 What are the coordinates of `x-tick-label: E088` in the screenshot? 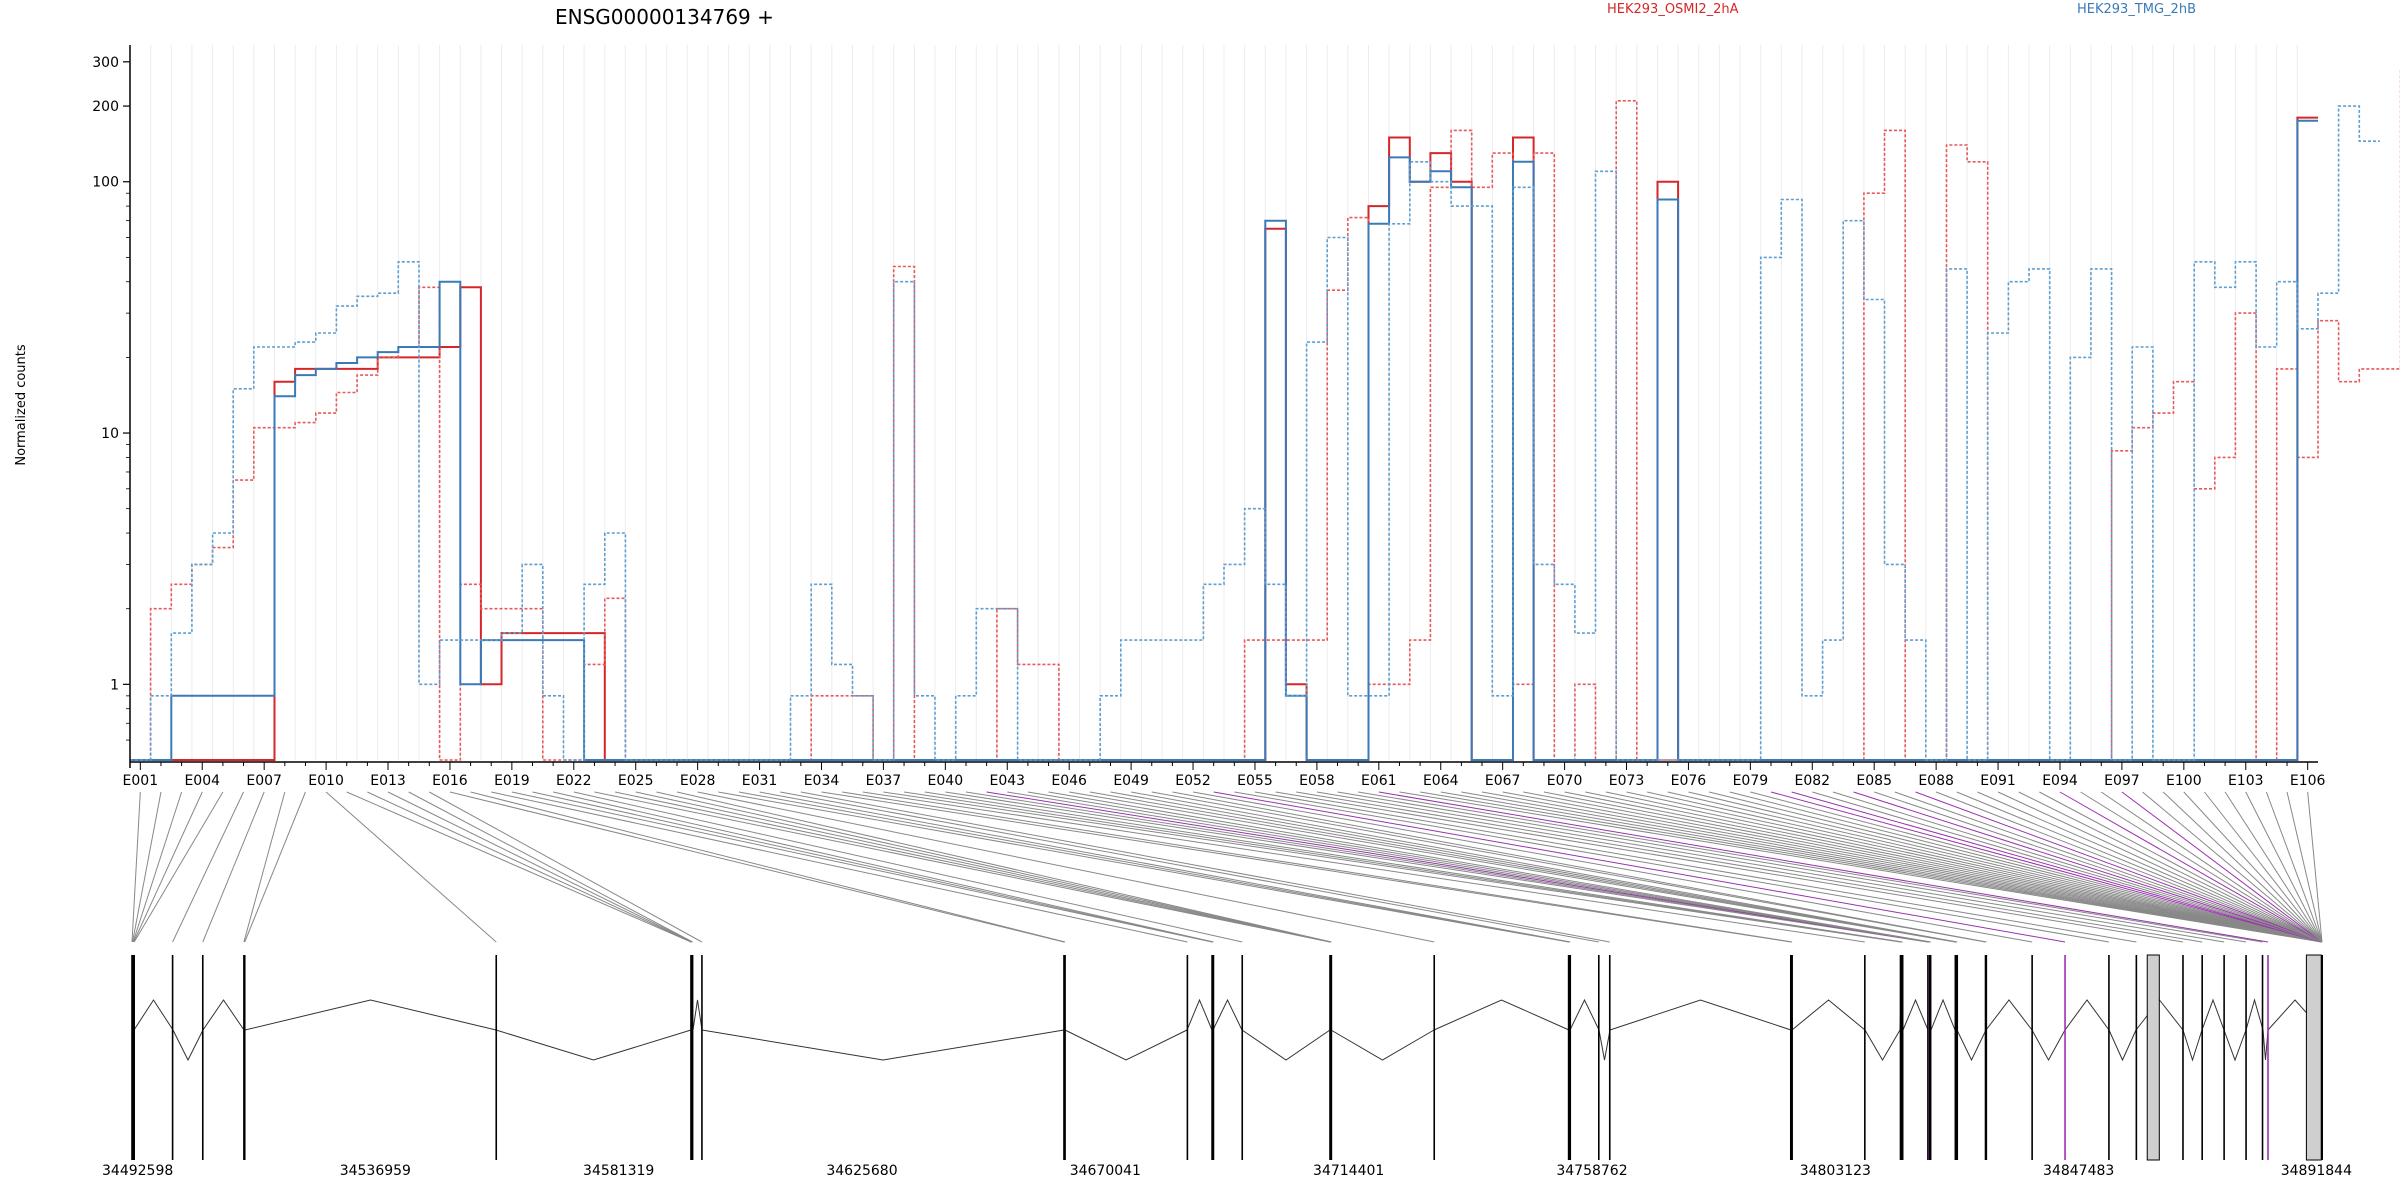 It's located at (1936, 781).